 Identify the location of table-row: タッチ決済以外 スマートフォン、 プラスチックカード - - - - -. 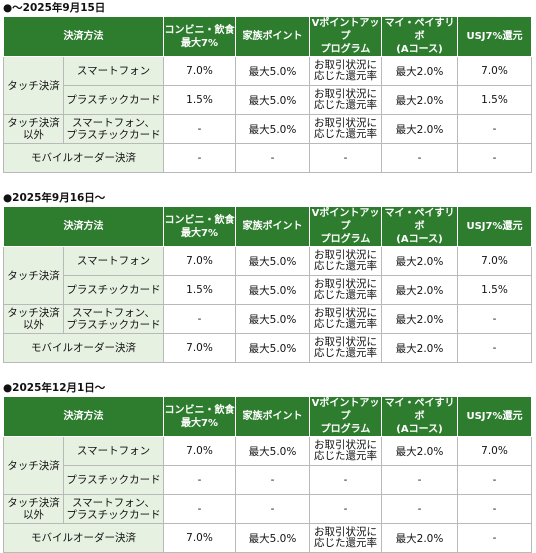
(267, 509).